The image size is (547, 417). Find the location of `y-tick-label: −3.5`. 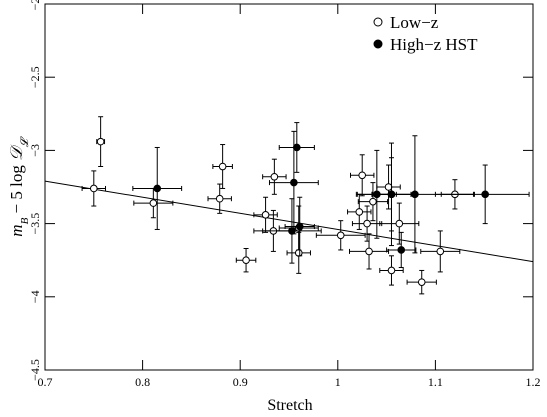

y-tick-label: −3.5 is located at coordinates (35, 224).